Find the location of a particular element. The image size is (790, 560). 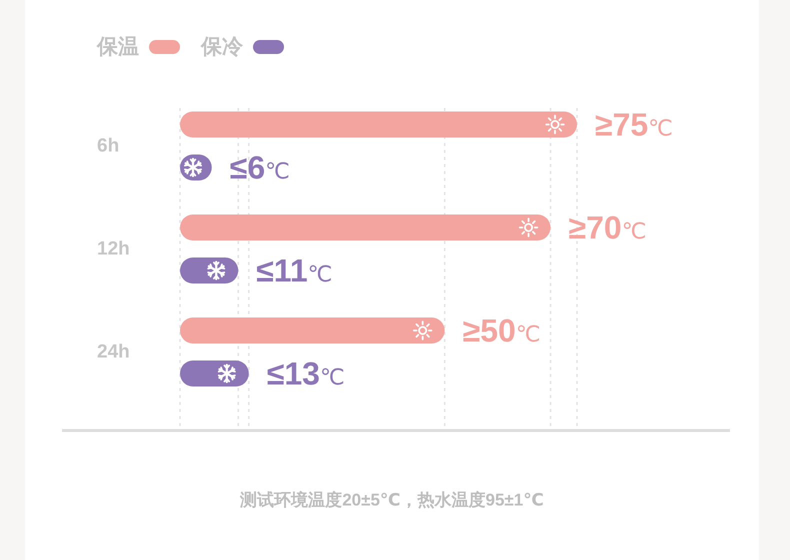

value-label: ≤13℃ is located at coordinates (305, 374).